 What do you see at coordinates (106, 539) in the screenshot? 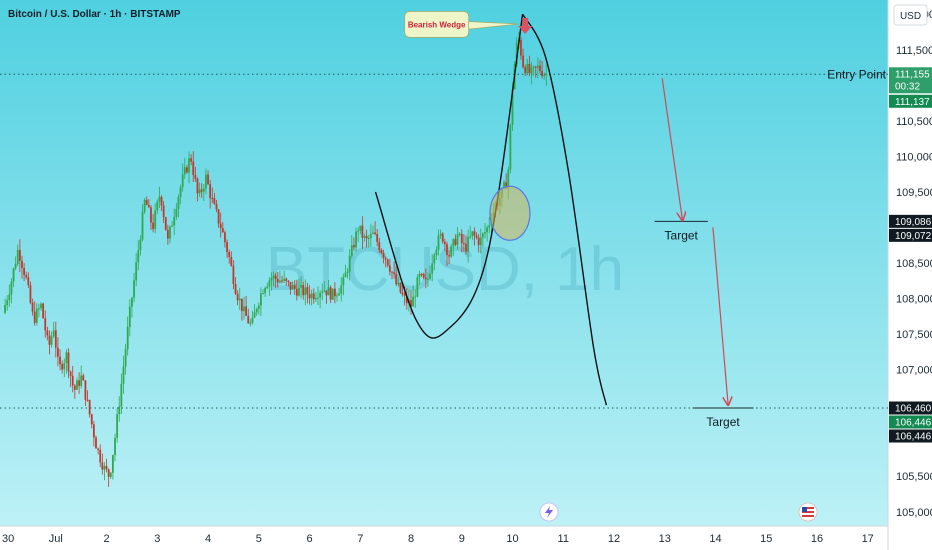
I see `time-tick-label: 2` at bounding box center [106, 539].